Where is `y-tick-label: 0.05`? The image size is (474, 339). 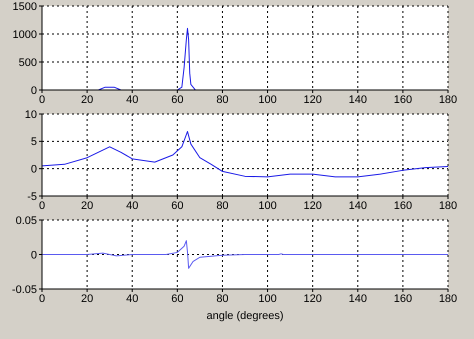 y-tick-label: 0.05 is located at coordinates (26, 220).